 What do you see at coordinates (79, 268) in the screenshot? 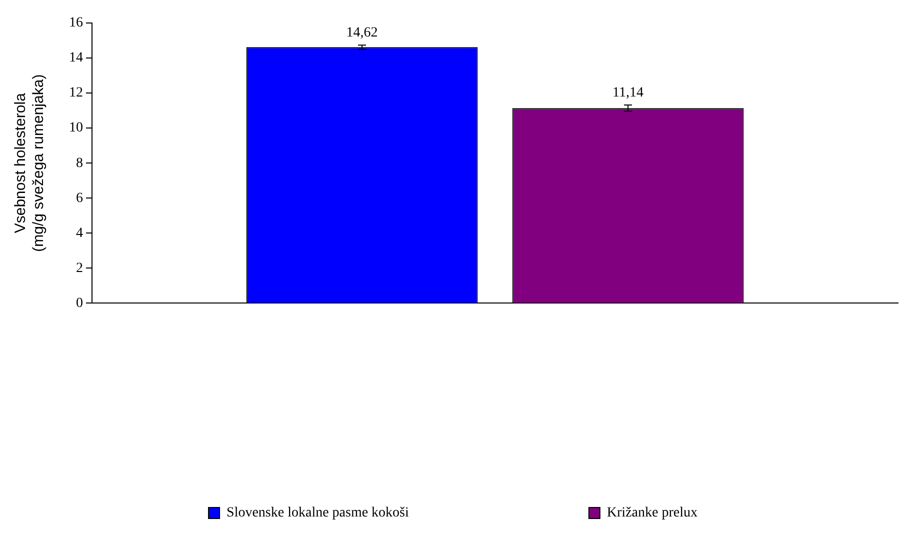
I see `y-tick-label: 2` at bounding box center [79, 268].